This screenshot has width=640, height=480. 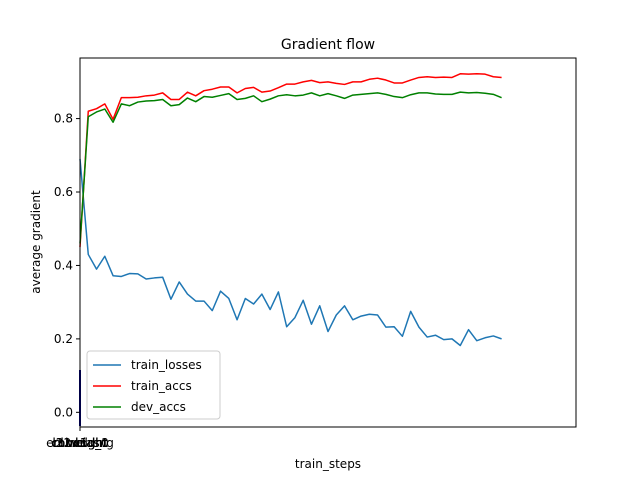 I want to click on x-tick-label: conv1d_0, so click(x=80, y=443).